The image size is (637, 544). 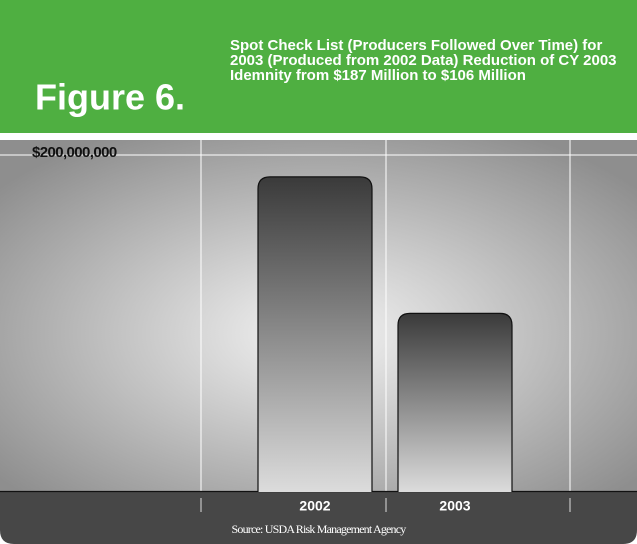 What do you see at coordinates (385, 505) in the screenshot?
I see `footer-separators` at bounding box center [385, 505].